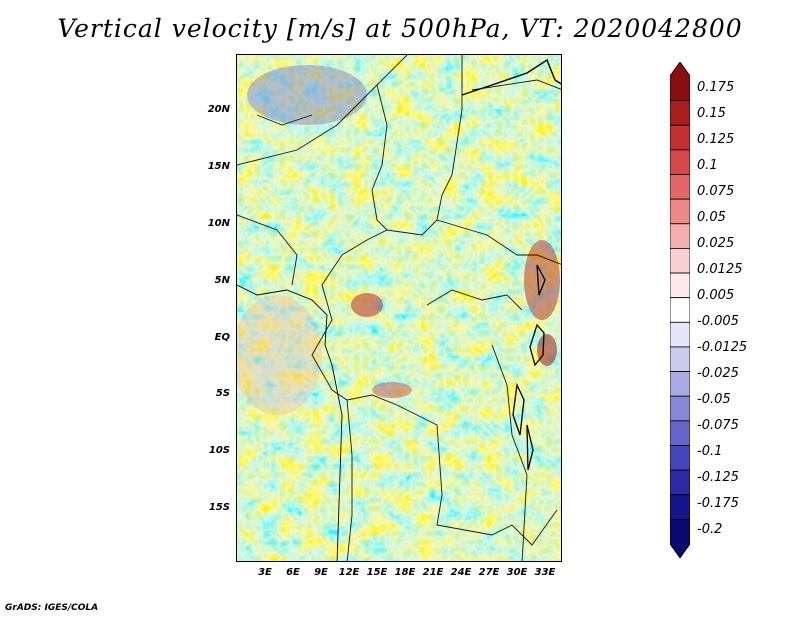 The height and width of the screenshot is (618, 800). I want to click on colorbar-label: -0.005, so click(718, 321).